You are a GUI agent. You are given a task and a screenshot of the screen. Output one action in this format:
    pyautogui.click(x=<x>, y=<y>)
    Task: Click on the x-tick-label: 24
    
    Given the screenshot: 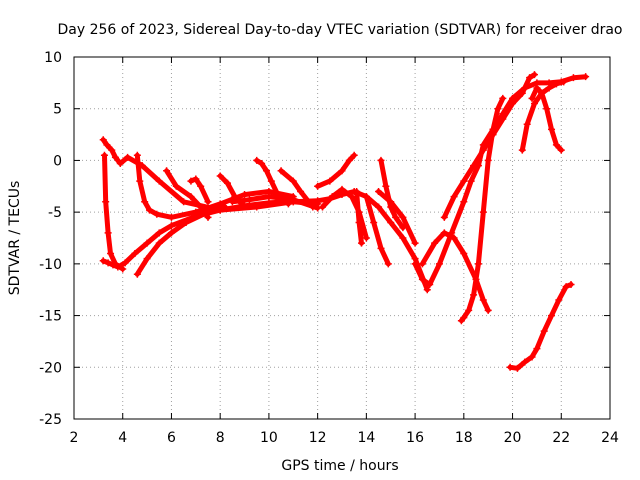 What is the action you would take?
    pyautogui.click(x=610, y=438)
    